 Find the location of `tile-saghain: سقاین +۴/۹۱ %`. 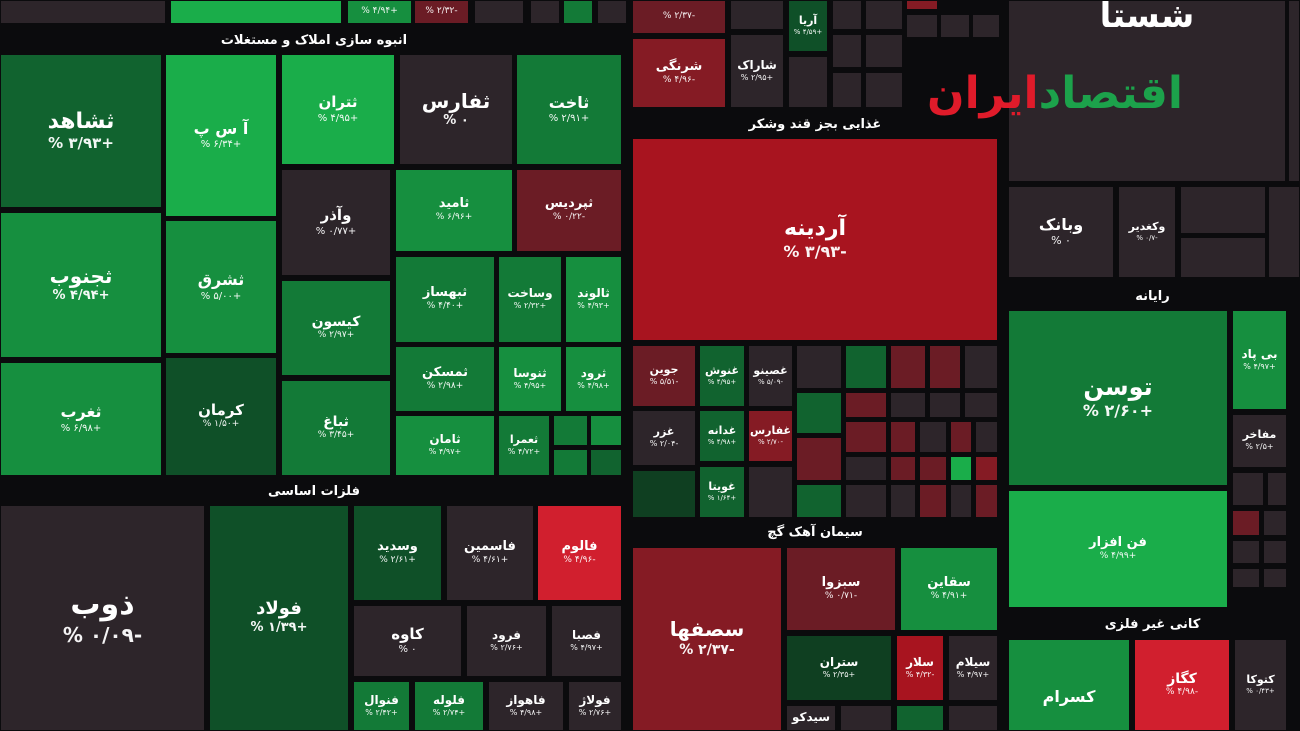

tile-saghain: سقاین +۴/۹۱ % is located at coordinates (949, 589).